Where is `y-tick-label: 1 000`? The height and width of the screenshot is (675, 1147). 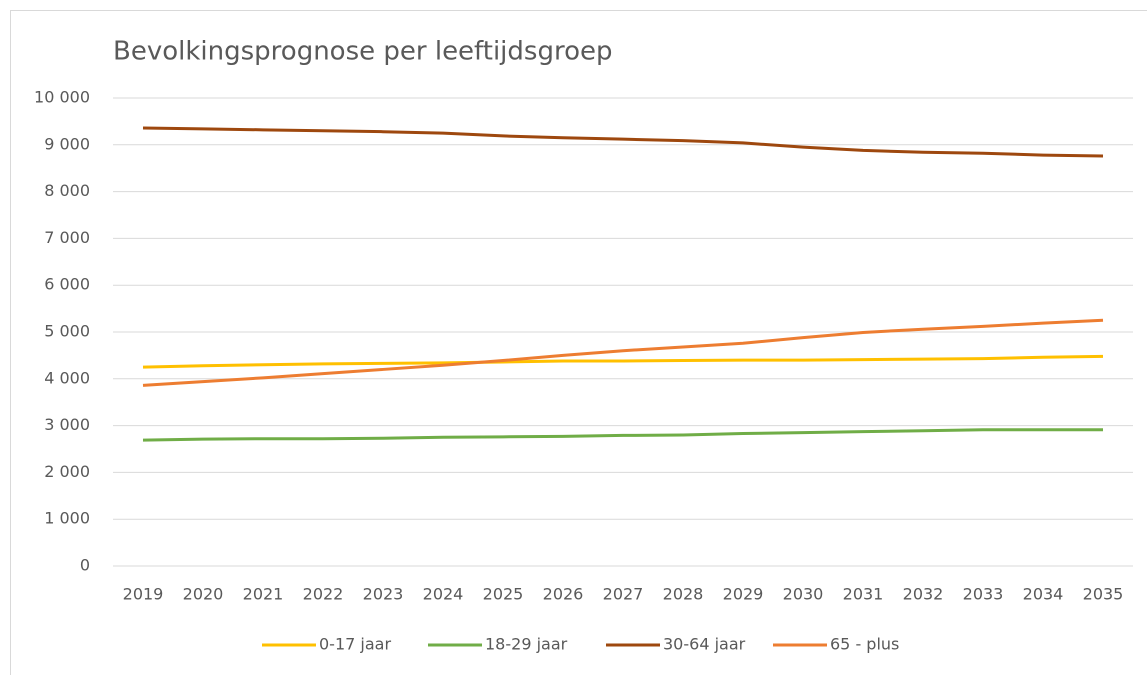
y-tick-label: 1 000 is located at coordinates (67, 518).